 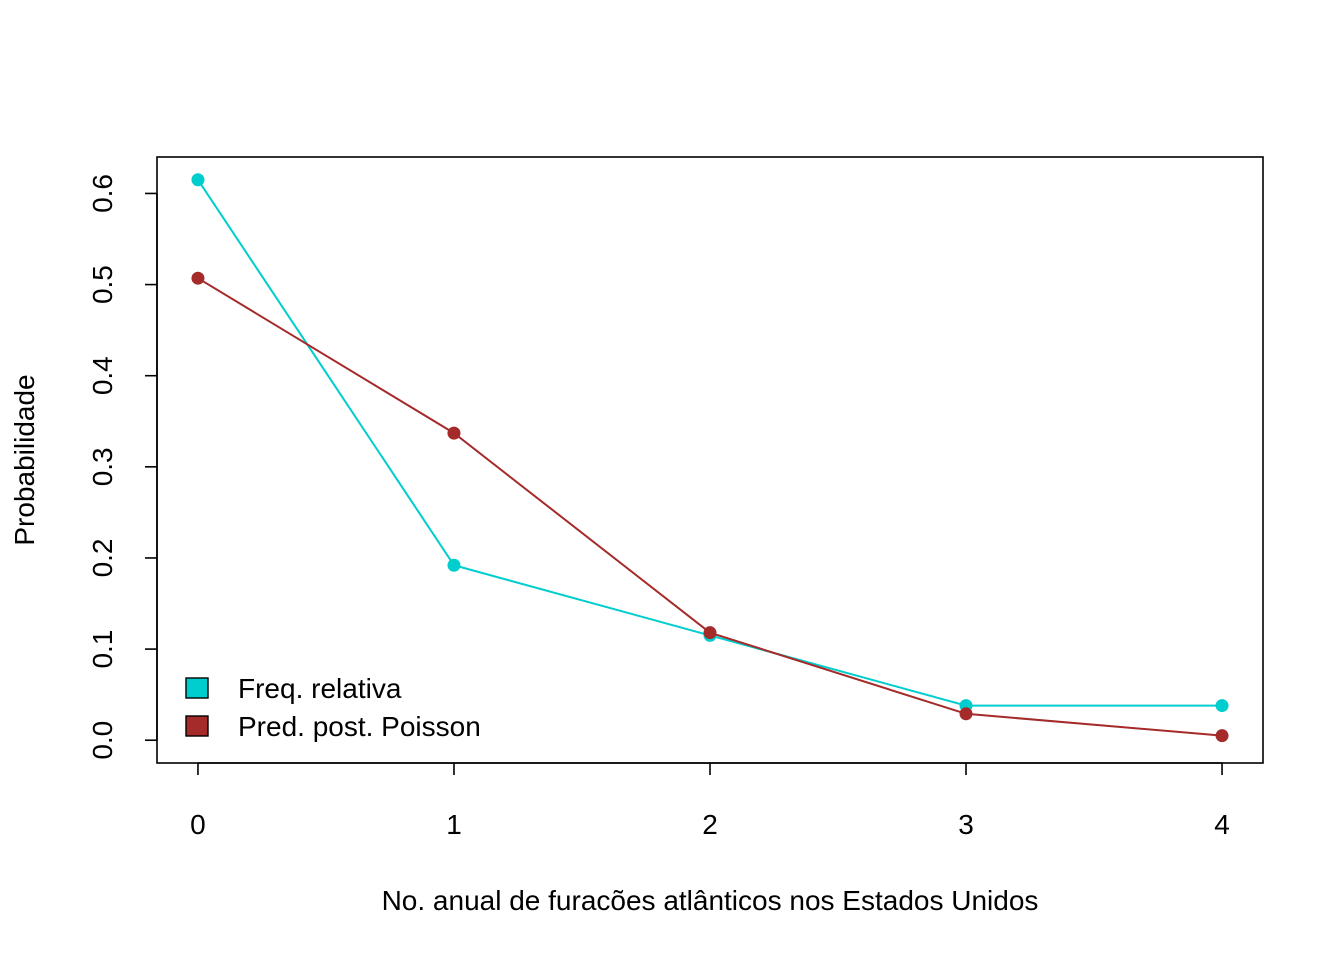 I want to click on x-tick-label: 2, so click(x=710, y=824).